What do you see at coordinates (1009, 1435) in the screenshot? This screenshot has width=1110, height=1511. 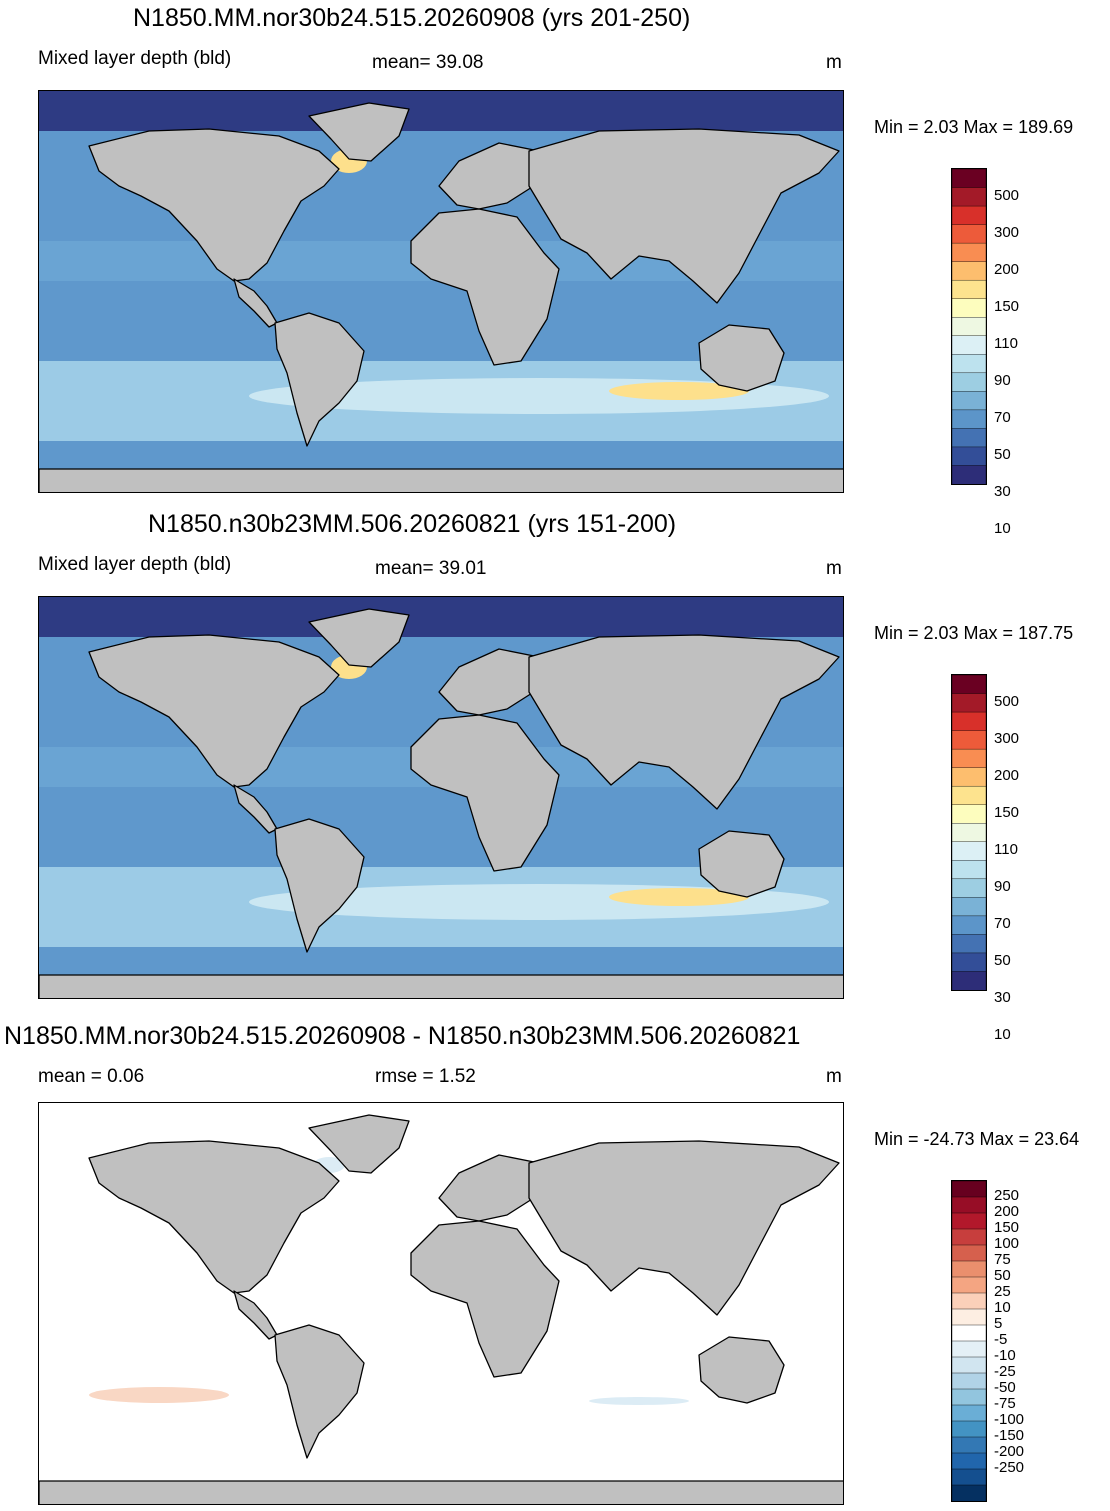 I see `colorbar-tick-label: -150` at bounding box center [1009, 1435].